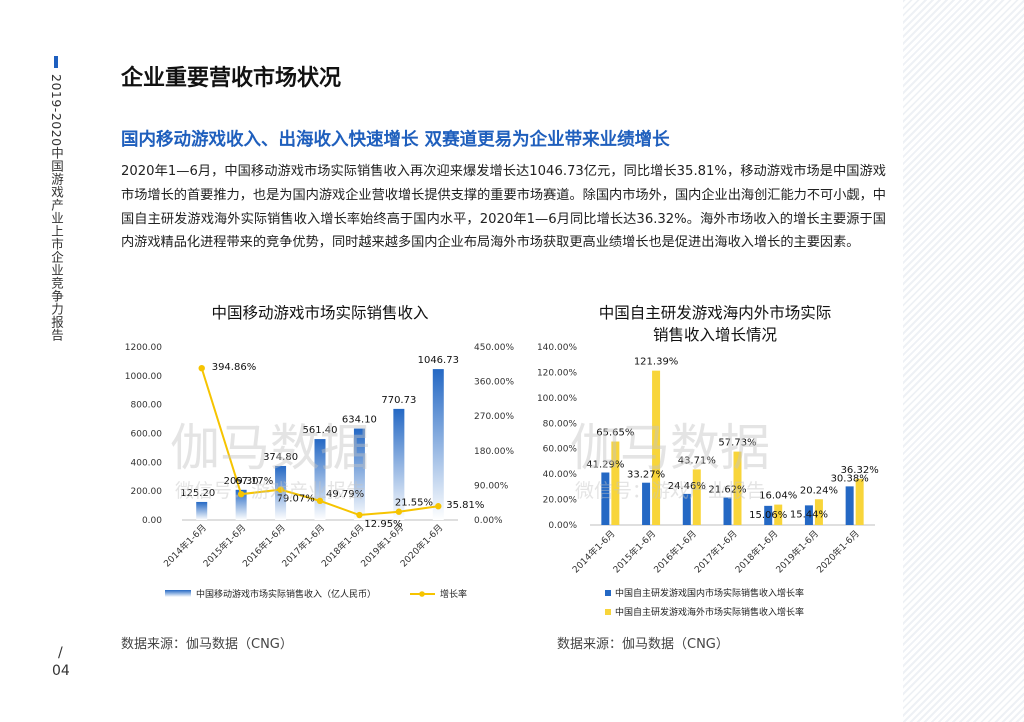  Describe the element at coordinates (345, 494) in the screenshot. I see `growth-rate-value-label: 49.79%` at that location.